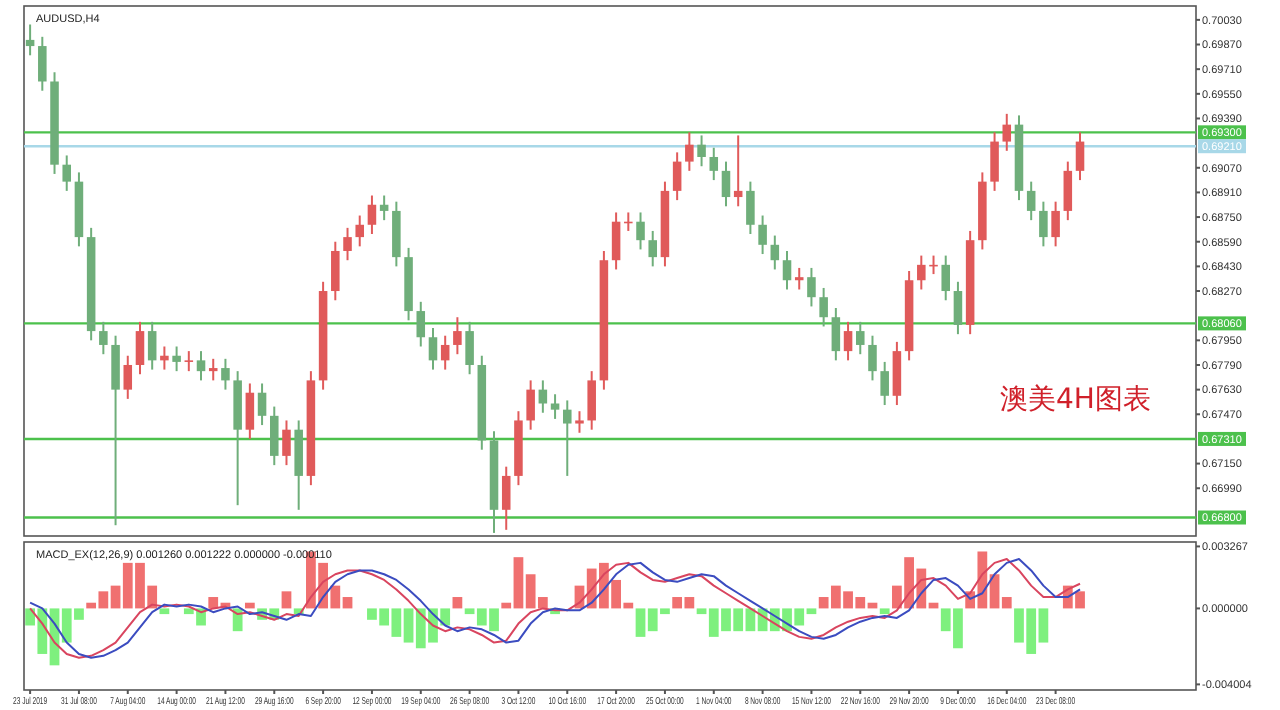 This screenshot has height=710, width=1280. I want to click on line-series, so click(555, 608).